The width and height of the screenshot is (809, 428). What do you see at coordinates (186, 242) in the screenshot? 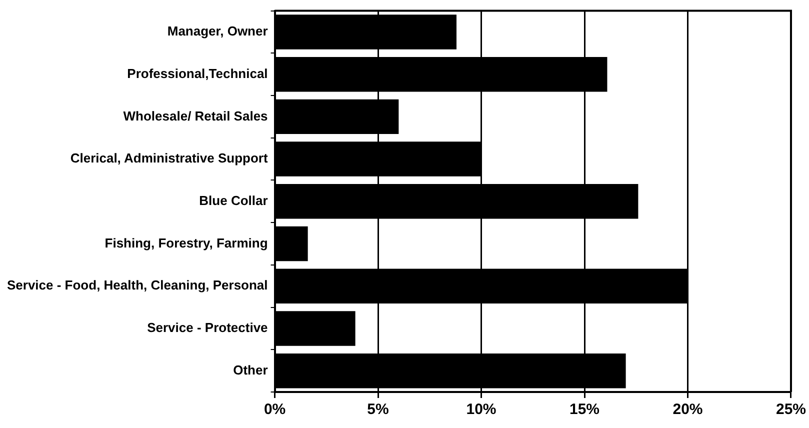
I see `y-tick-label: Fishing, Forestry, Farming` at bounding box center [186, 242].